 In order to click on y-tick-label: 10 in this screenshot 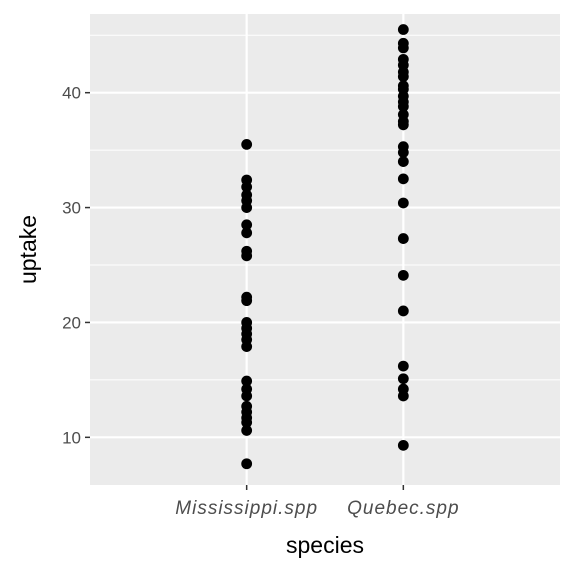, I will do `click(71, 437)`.